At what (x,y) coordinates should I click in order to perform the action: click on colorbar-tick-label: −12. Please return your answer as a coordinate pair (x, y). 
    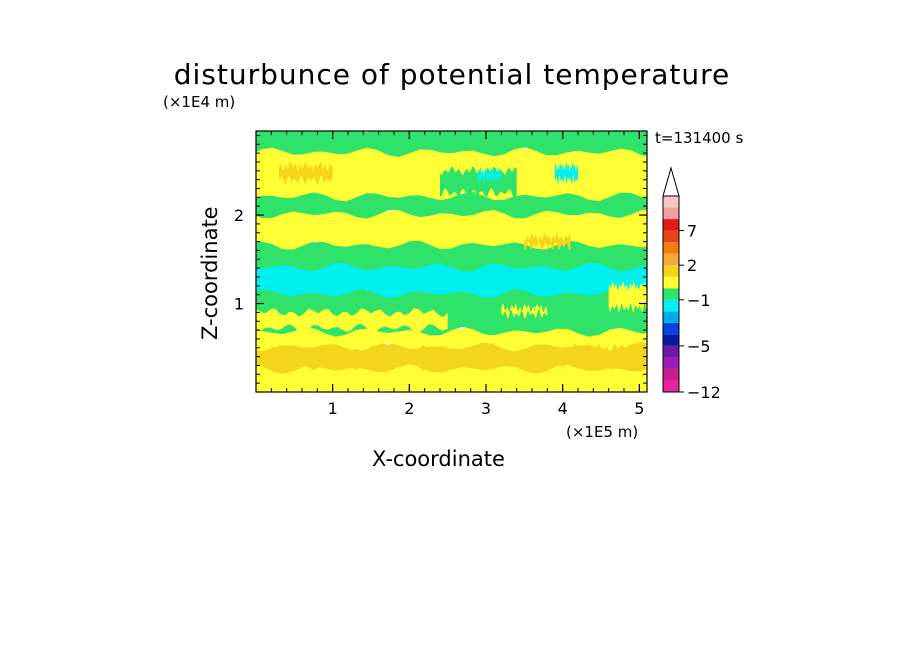
    Looking at the image, I should click on (704, 392).